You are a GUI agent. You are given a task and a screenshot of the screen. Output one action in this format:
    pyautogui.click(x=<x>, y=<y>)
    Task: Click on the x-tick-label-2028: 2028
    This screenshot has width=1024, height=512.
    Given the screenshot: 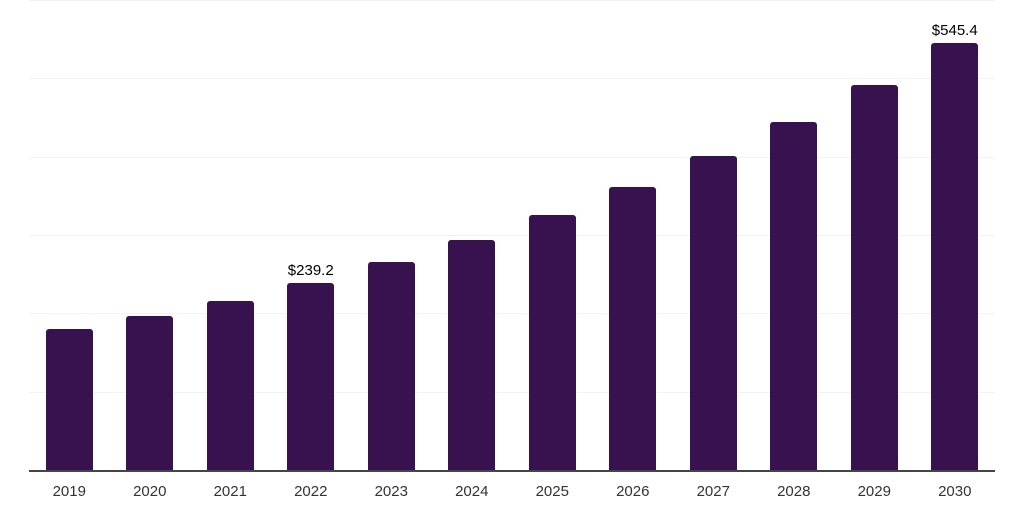 What is the action you would take?
    pyautogui.click(x=794, y=491)
    